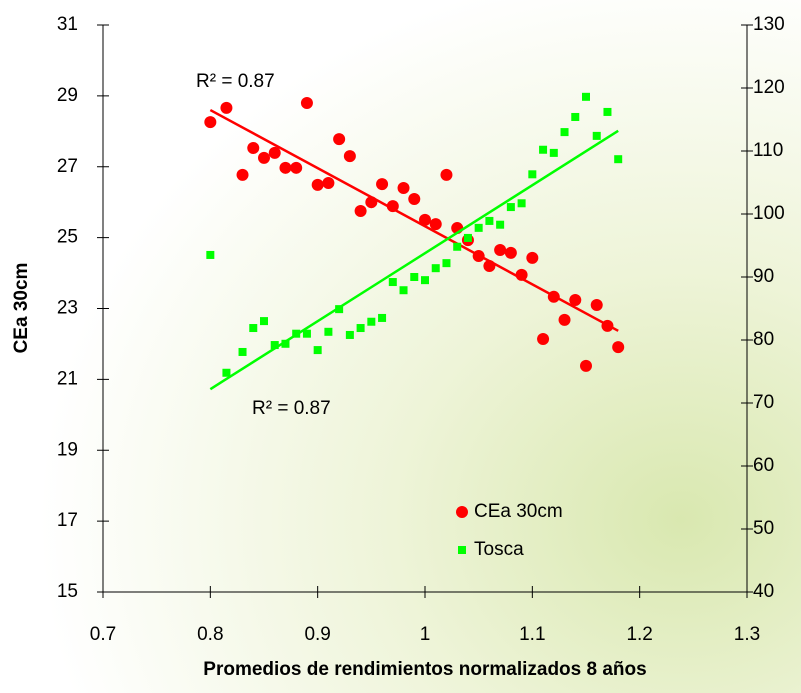 The image size is (801, 693). What do you see at coordinates (67, 378) in the screenshot?
I see `y-tick-label: 21` at bounding box center [67, 378].